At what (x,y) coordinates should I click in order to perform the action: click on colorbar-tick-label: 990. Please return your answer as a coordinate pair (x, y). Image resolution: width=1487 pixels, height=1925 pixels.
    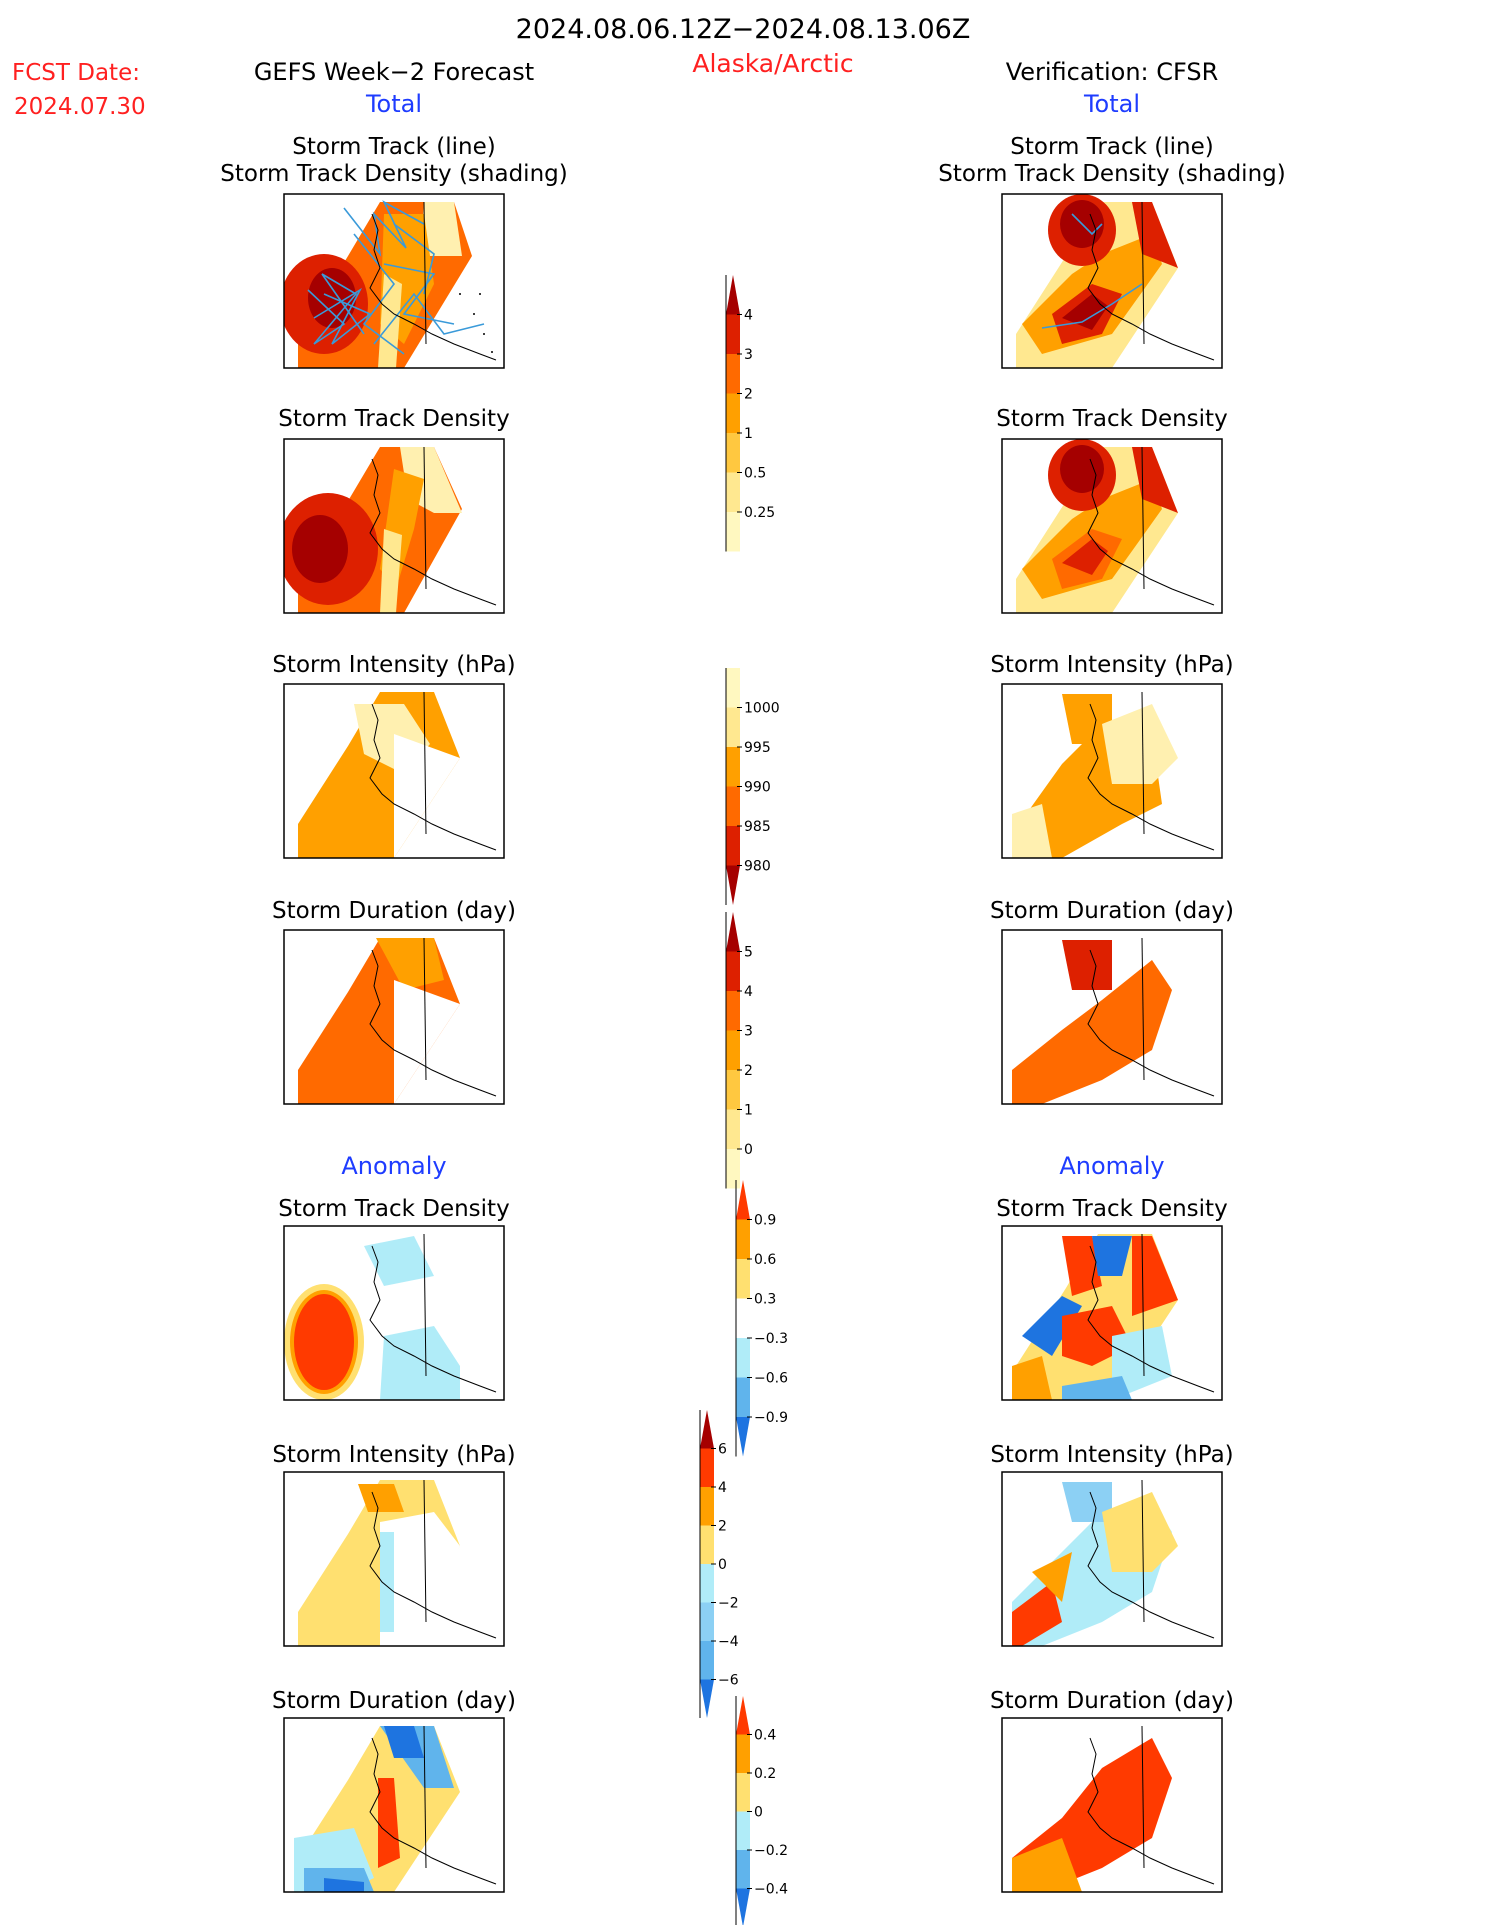
    Looking at the image, I should click on (757, 788).